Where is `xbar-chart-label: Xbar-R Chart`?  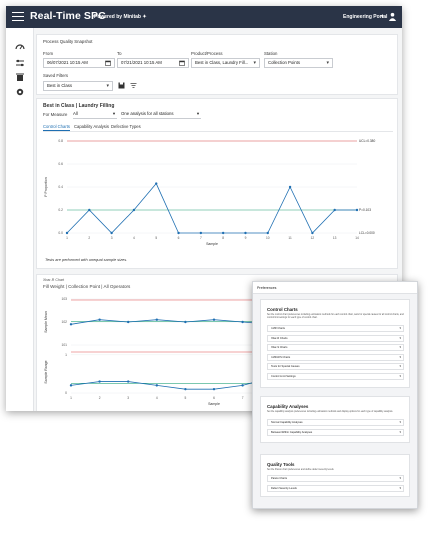
xbar-chart-label: Xbar-R Chart is located at coordinates (54, 280).